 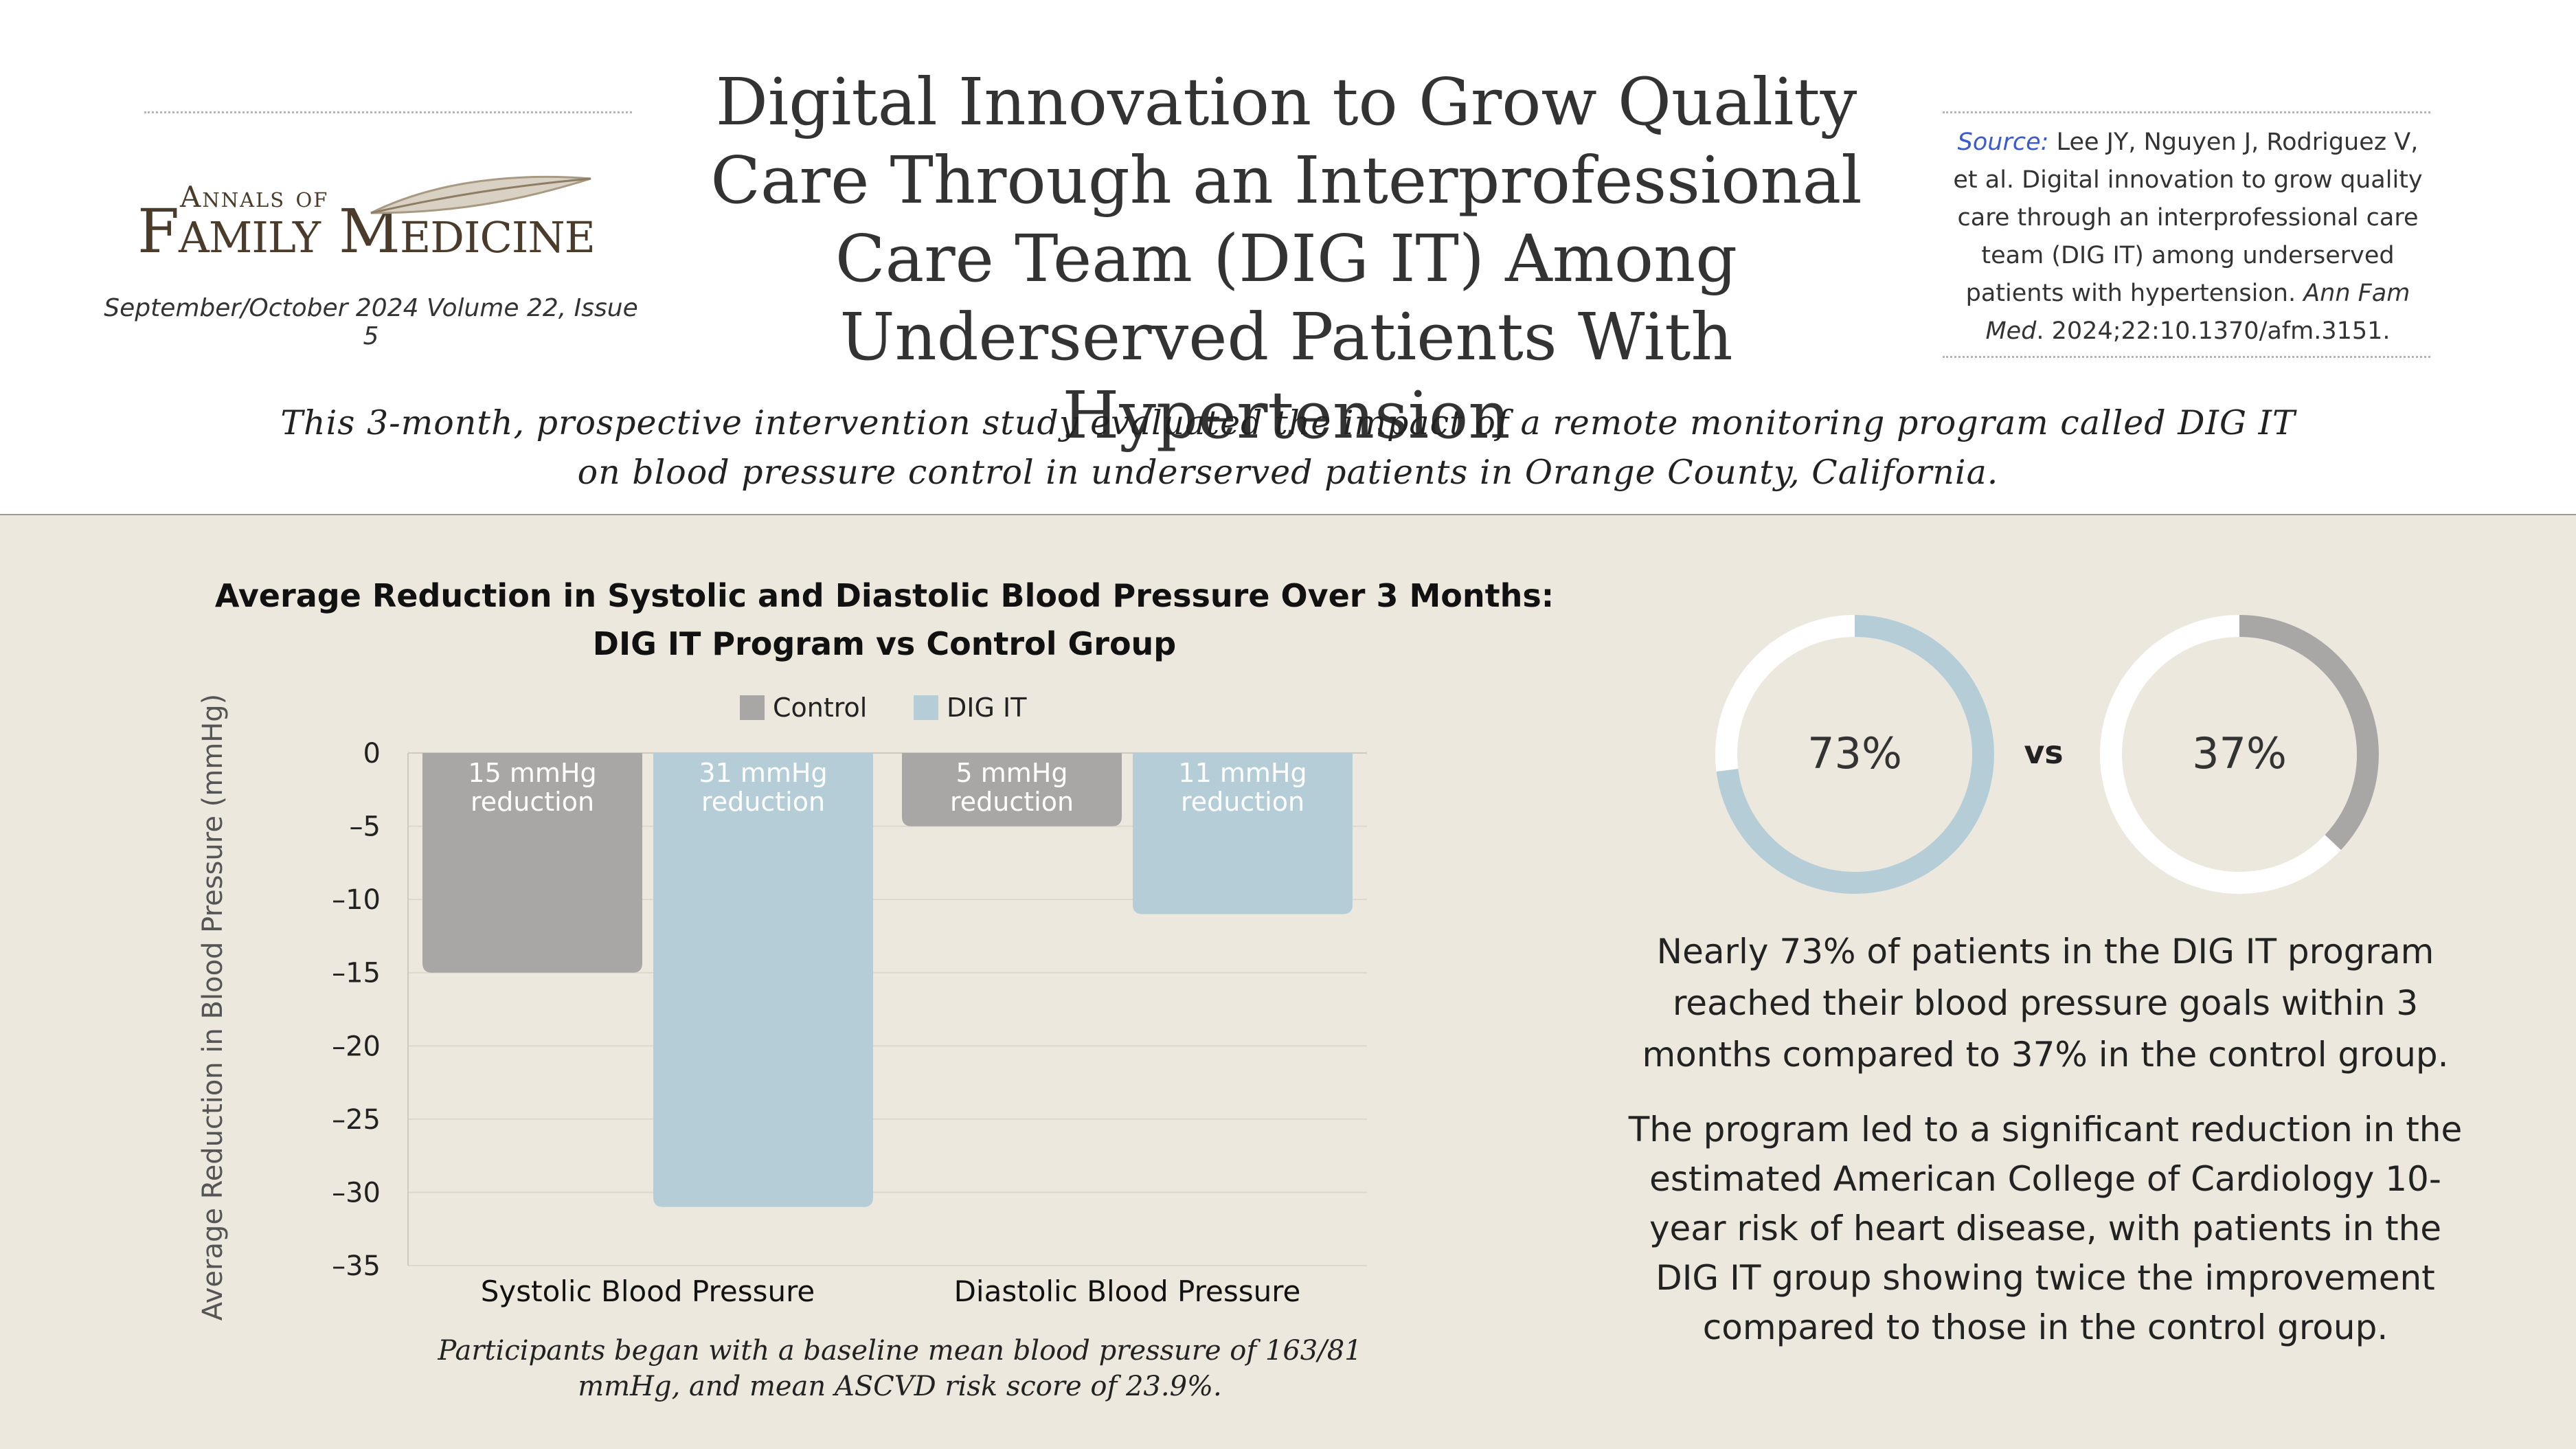 I want to click on control-goal-percent: 37%, so click(x=2239, y=753).